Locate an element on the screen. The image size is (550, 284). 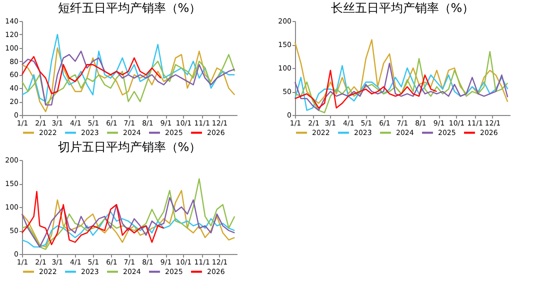
chart-title: 切片五日平均产销率（%） is located at coordinates (130, 147).